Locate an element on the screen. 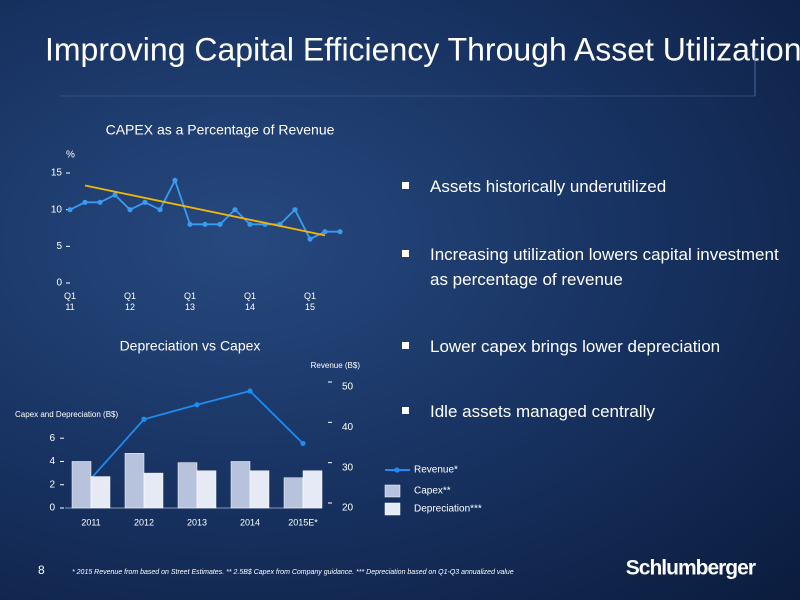 The image size is (800, 600). x-tick-label: 2015E* is located at coordinates (303, 522).